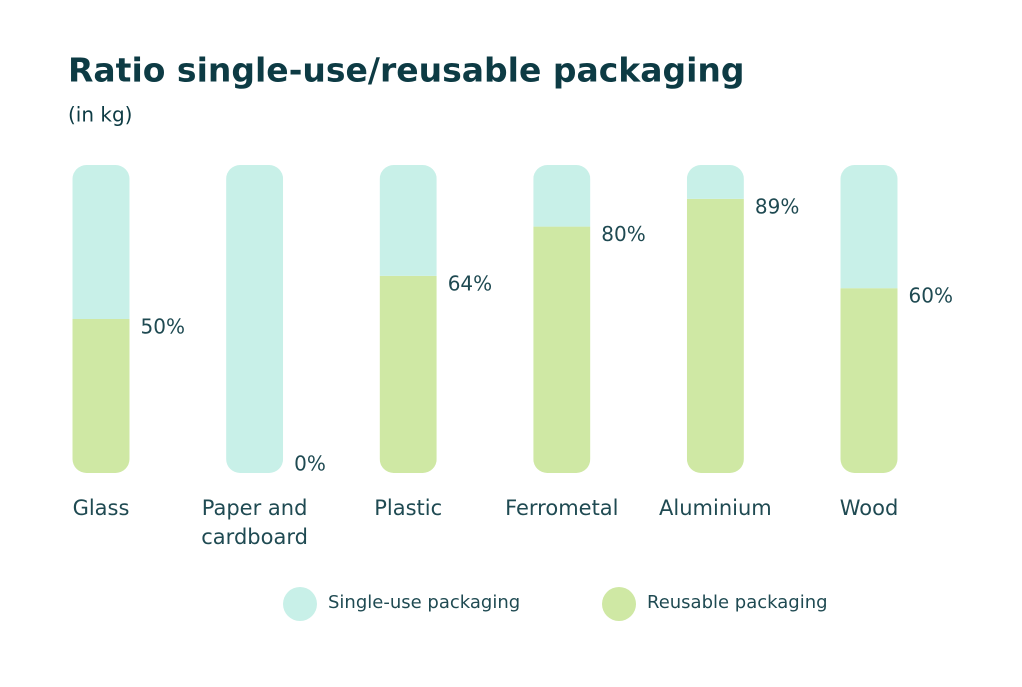  Describe the element at coordinates (777, 206) in the screenshot. I see `value-label: 89%` at that location.